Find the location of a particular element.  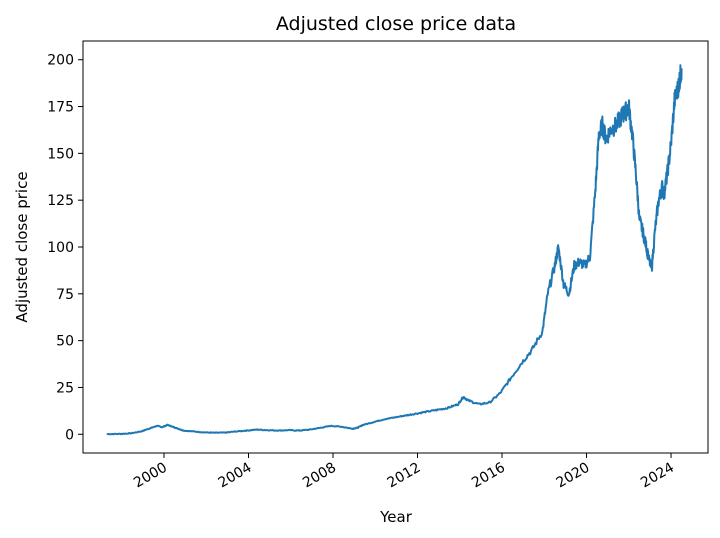

x-tick-label: 2004 is located at coordinates (235, 476).